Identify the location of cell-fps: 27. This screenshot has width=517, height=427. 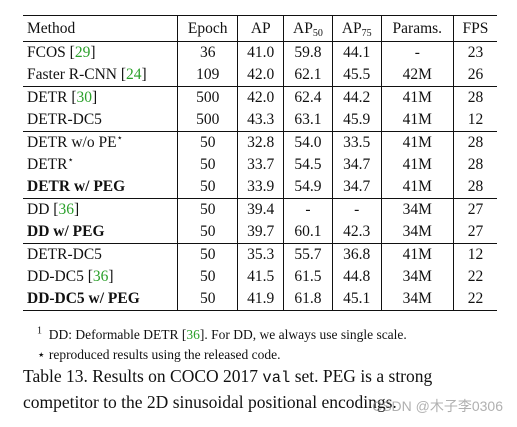
(474, 209).